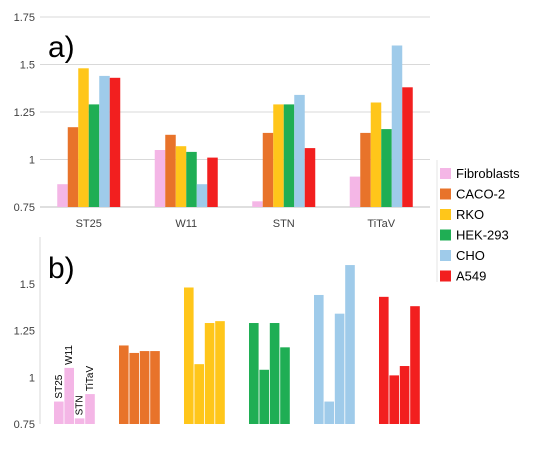  What do you see at coordinates (445, 276) in the screenshot?
I see `legend-swatch-a549` at bounding box center [445, 276].